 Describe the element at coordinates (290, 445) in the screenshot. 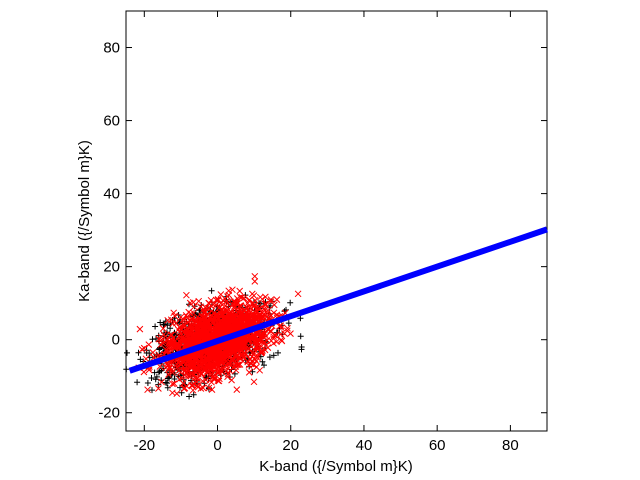

I see `x-tick-label: 20` at that location.